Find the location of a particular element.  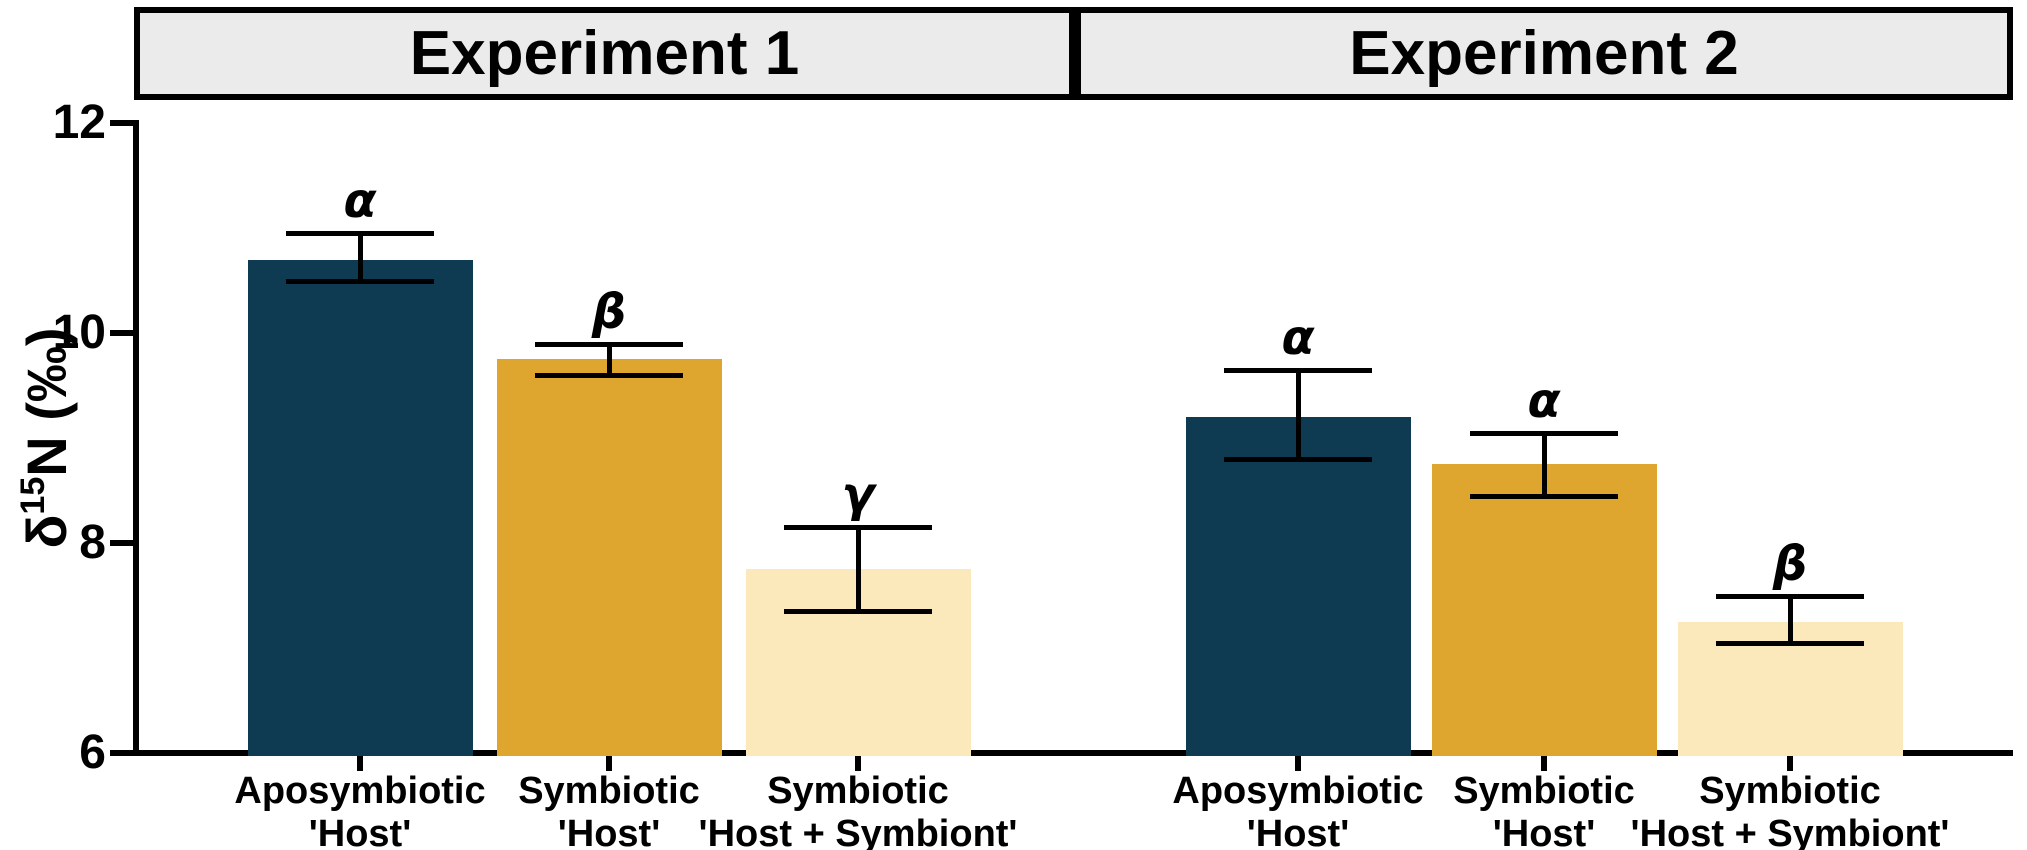

x-axis-line is located at coordinates (1073, 753).